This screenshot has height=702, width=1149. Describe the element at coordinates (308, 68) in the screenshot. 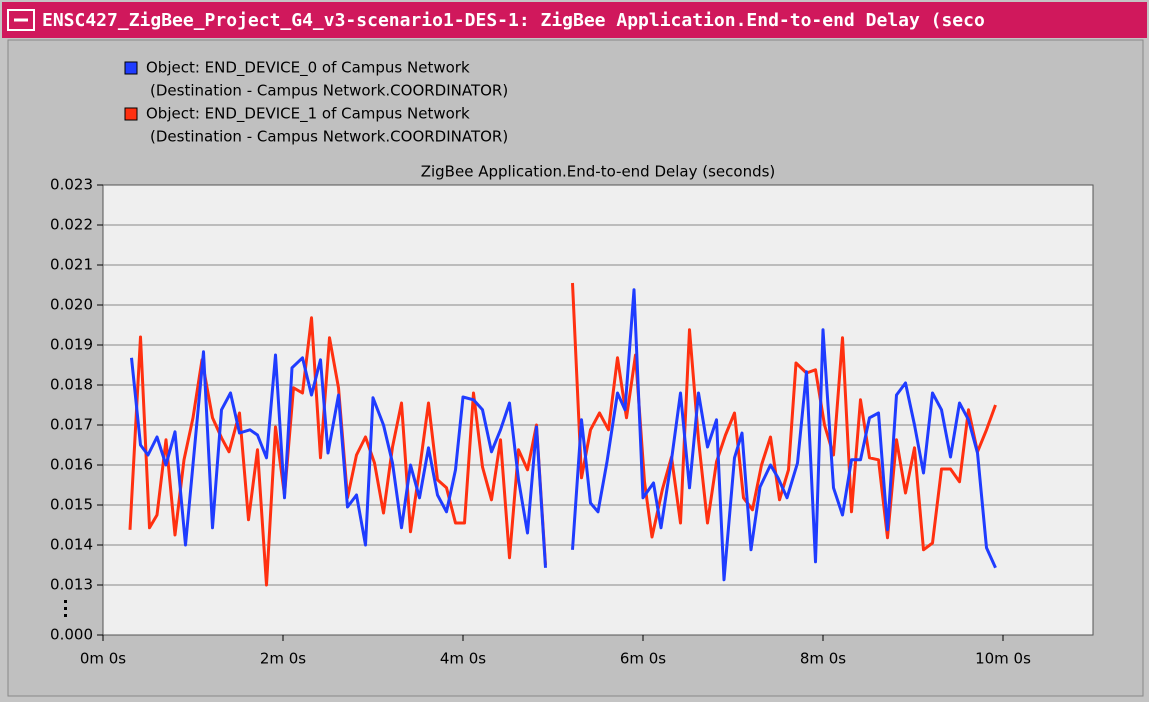

I see `legend-label: Object: END_DEVICE_0 of Campus Network` at that location.